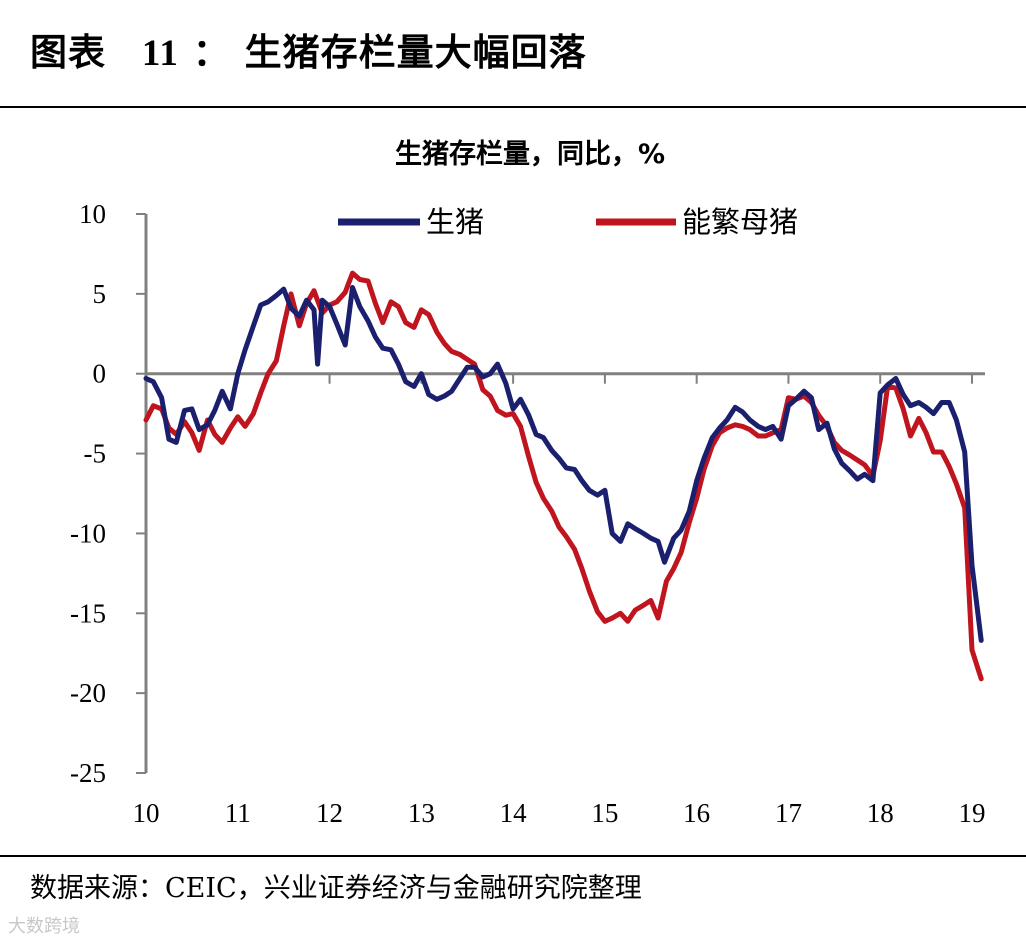  I want to click on y-tick-label: -20, so click(88, 693).